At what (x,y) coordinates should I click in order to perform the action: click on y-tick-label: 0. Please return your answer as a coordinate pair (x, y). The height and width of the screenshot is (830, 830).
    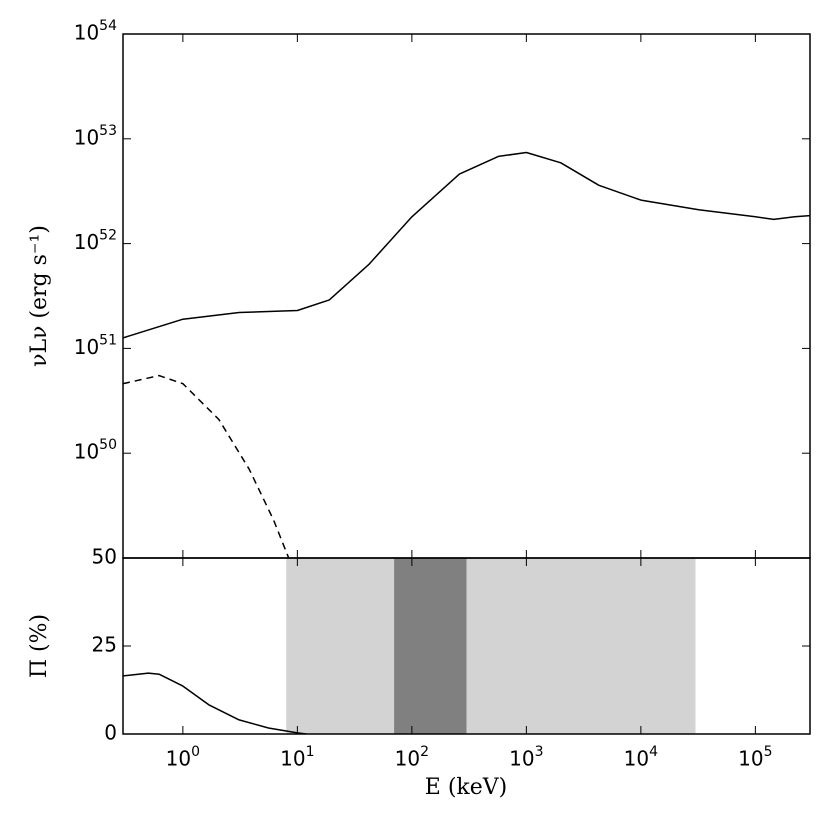
    Looking at the image, I should click on (110, 733).